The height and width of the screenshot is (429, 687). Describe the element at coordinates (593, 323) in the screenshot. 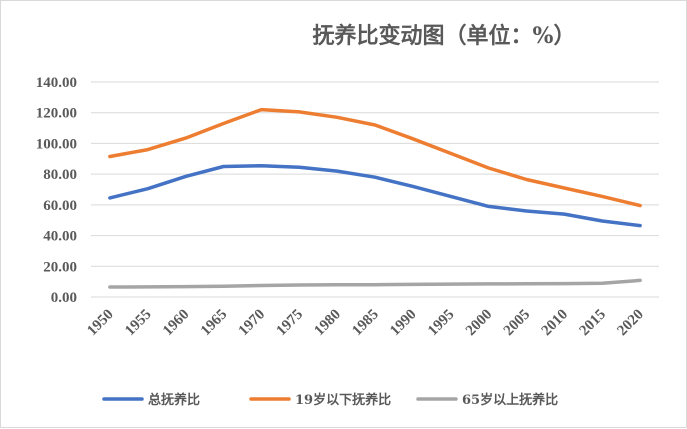

I see `x-tick-label: 2015` at that location.